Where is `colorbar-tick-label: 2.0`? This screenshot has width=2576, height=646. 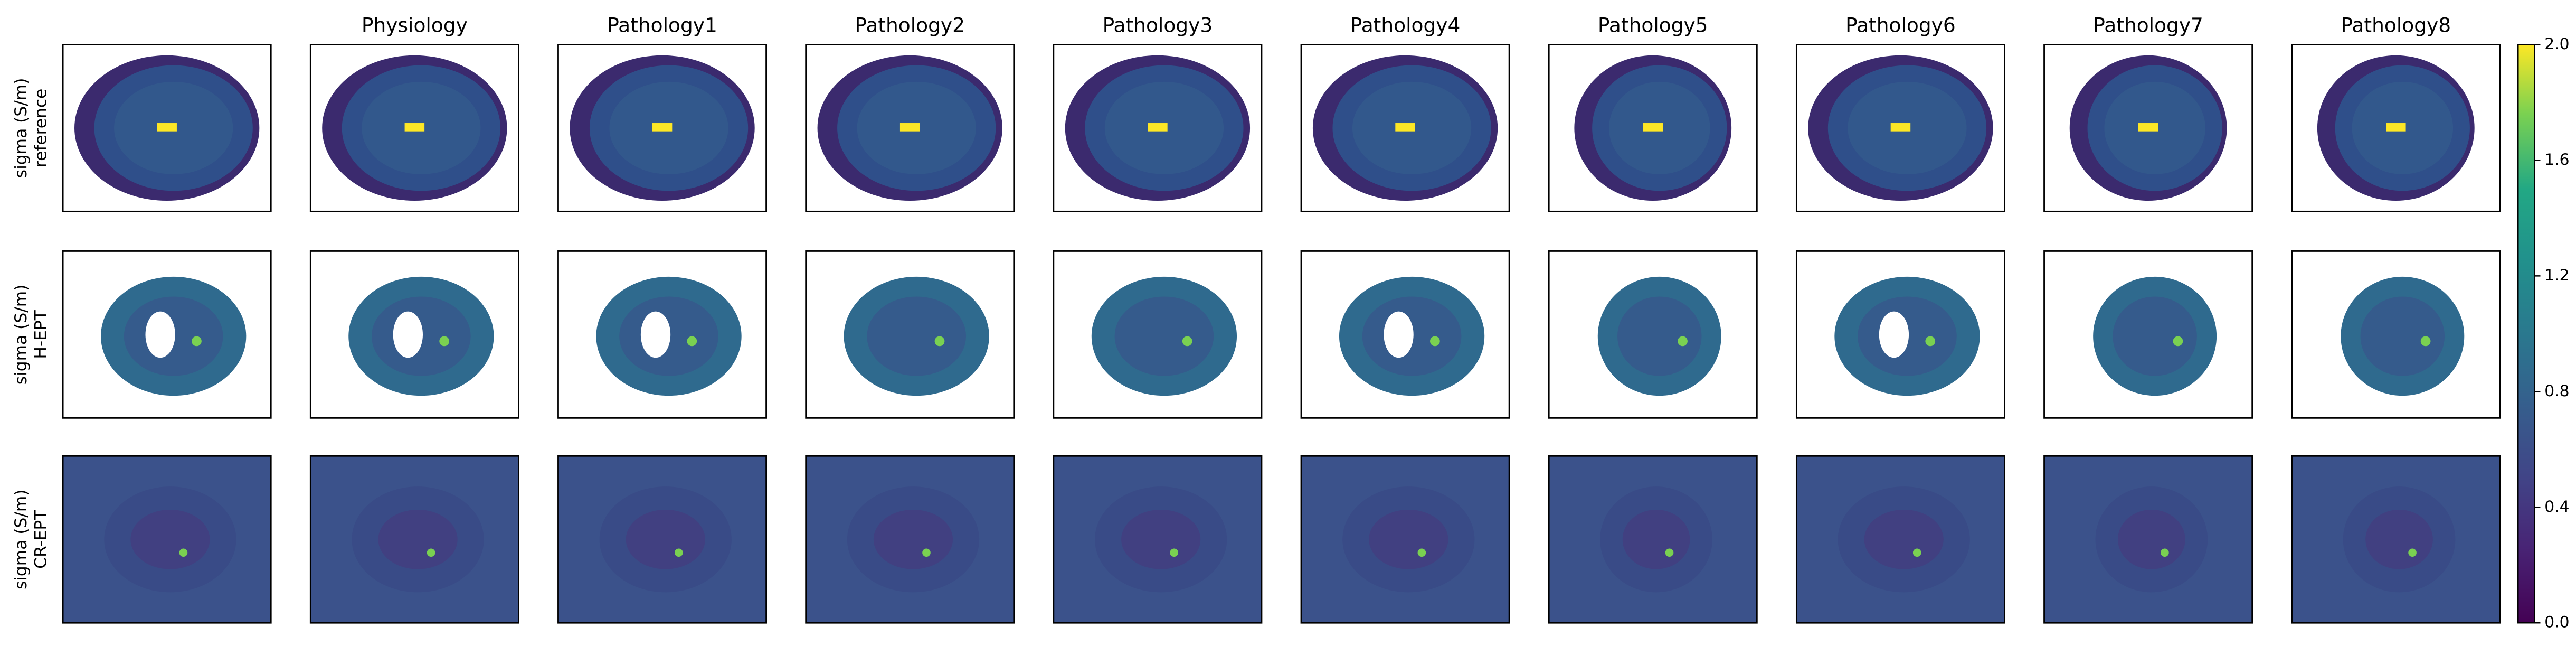 colorbar-tick-label: 2.0 is located at coordinates (2556, 44).